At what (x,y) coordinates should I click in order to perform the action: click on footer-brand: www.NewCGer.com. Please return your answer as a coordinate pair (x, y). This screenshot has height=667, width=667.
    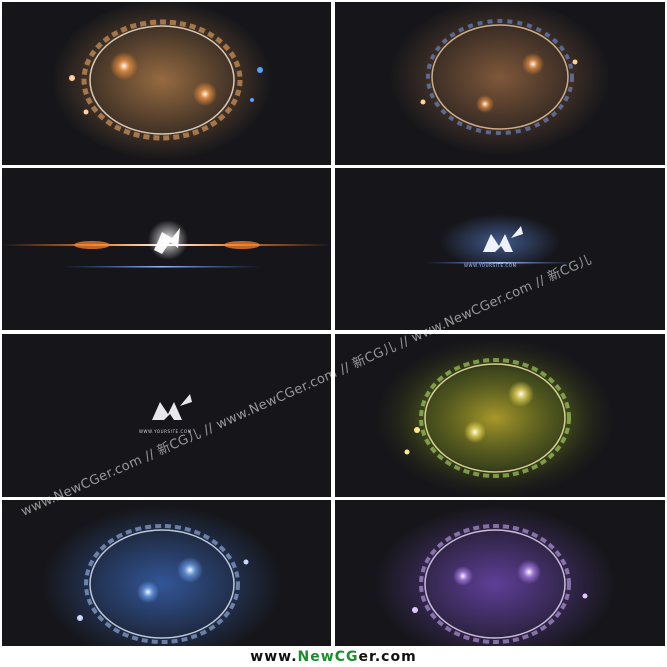
    Looking at the image, I should click on (333, 657).